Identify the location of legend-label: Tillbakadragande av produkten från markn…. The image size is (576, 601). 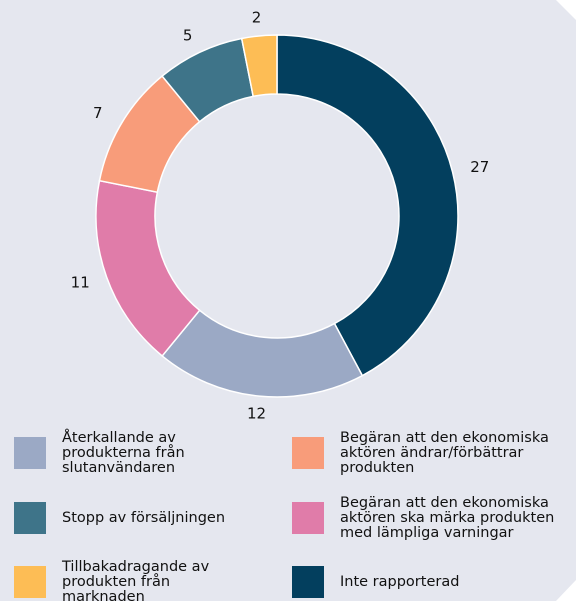
(136, 579).